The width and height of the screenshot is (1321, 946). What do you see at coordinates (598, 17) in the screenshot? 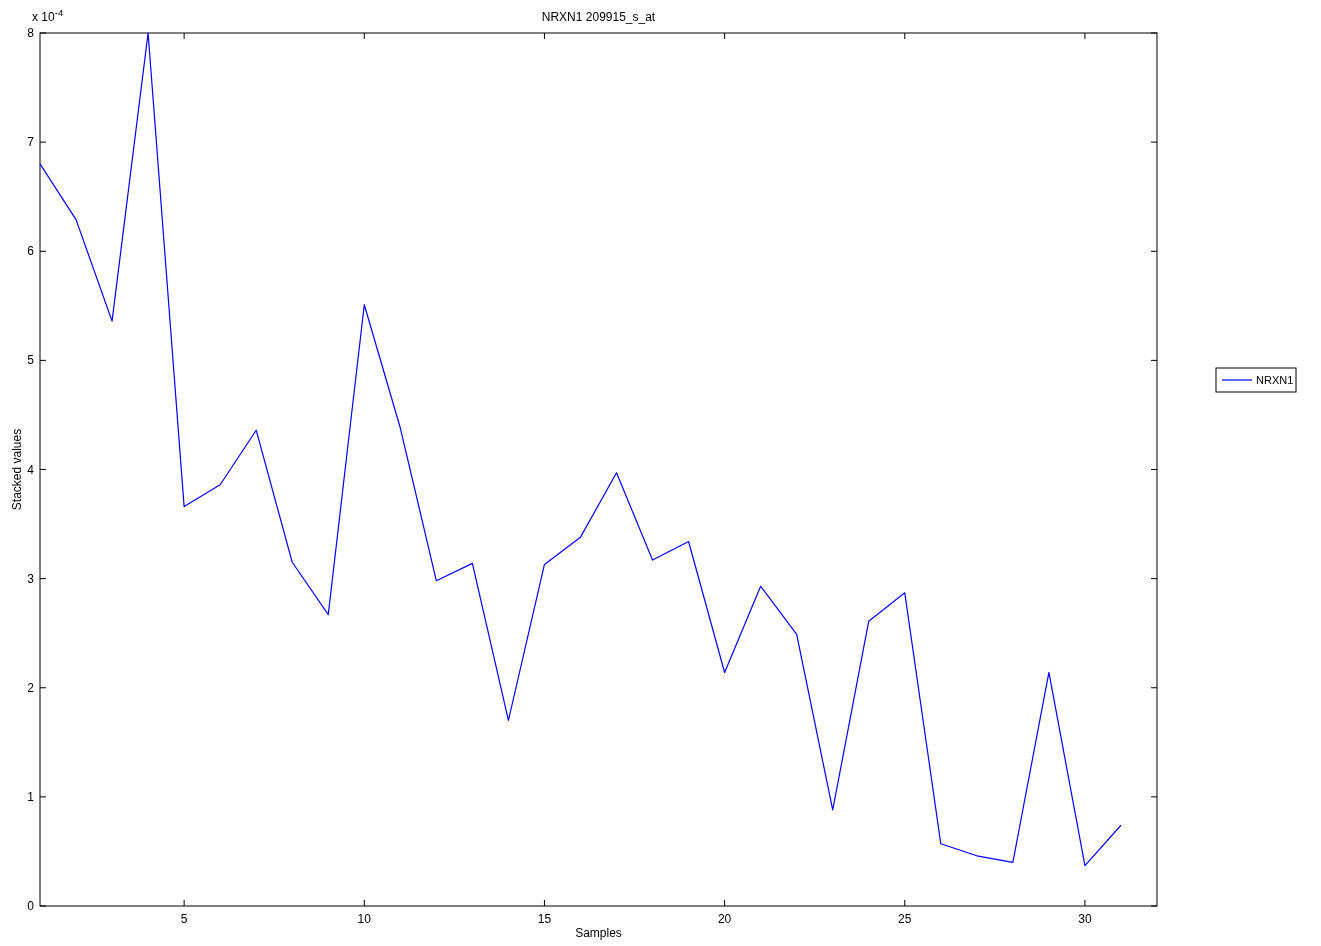
I see `chart-title: NRXN1 209915_s_at` at bounding box center [598, 17].